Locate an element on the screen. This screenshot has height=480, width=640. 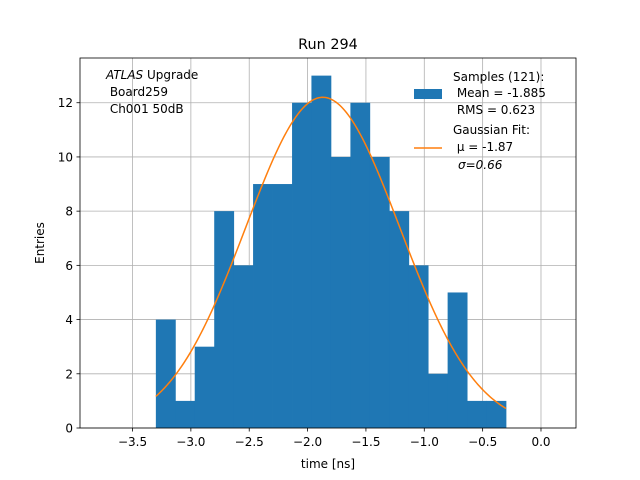
x-tick-label: −1.5 is located at coordinates (365, 442).